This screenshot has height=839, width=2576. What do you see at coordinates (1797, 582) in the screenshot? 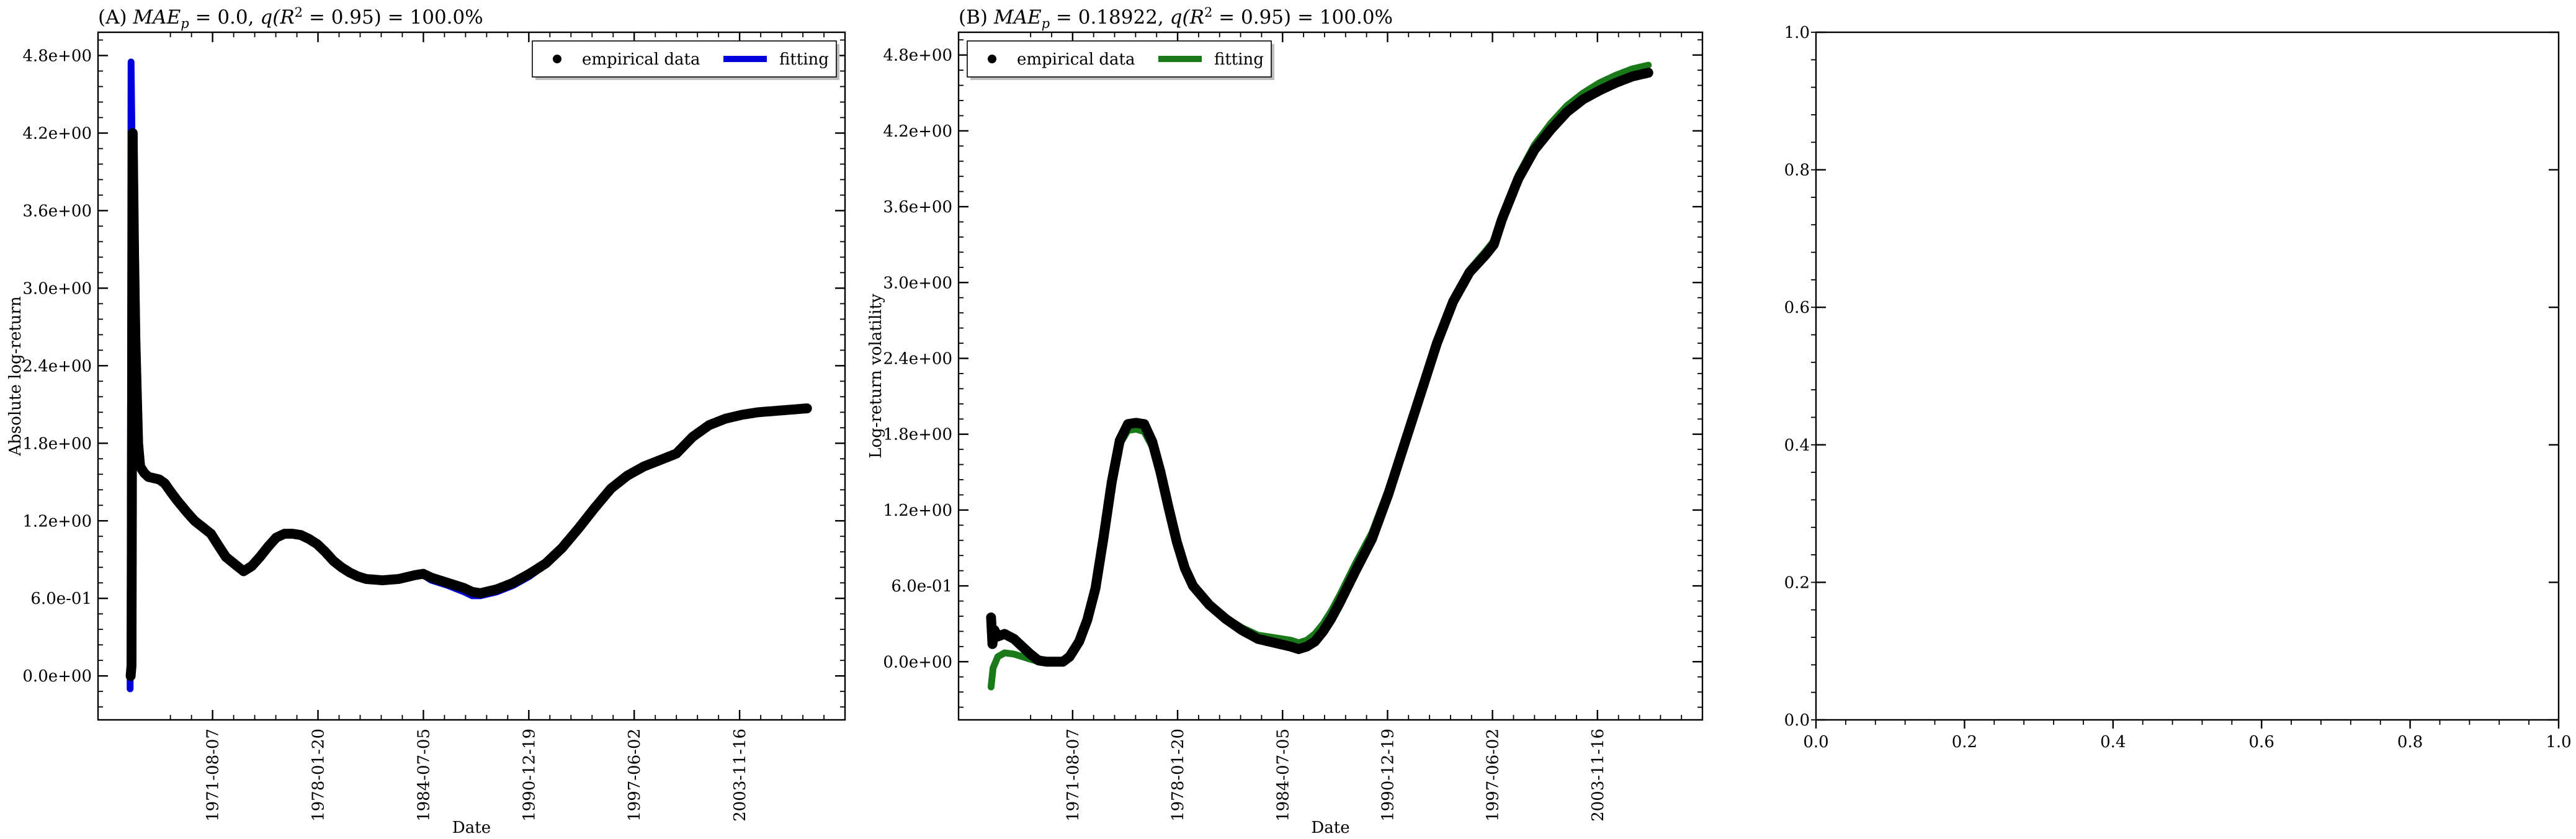
I see `y-tick-label: 0.2` at bounding box center [1797, 582].